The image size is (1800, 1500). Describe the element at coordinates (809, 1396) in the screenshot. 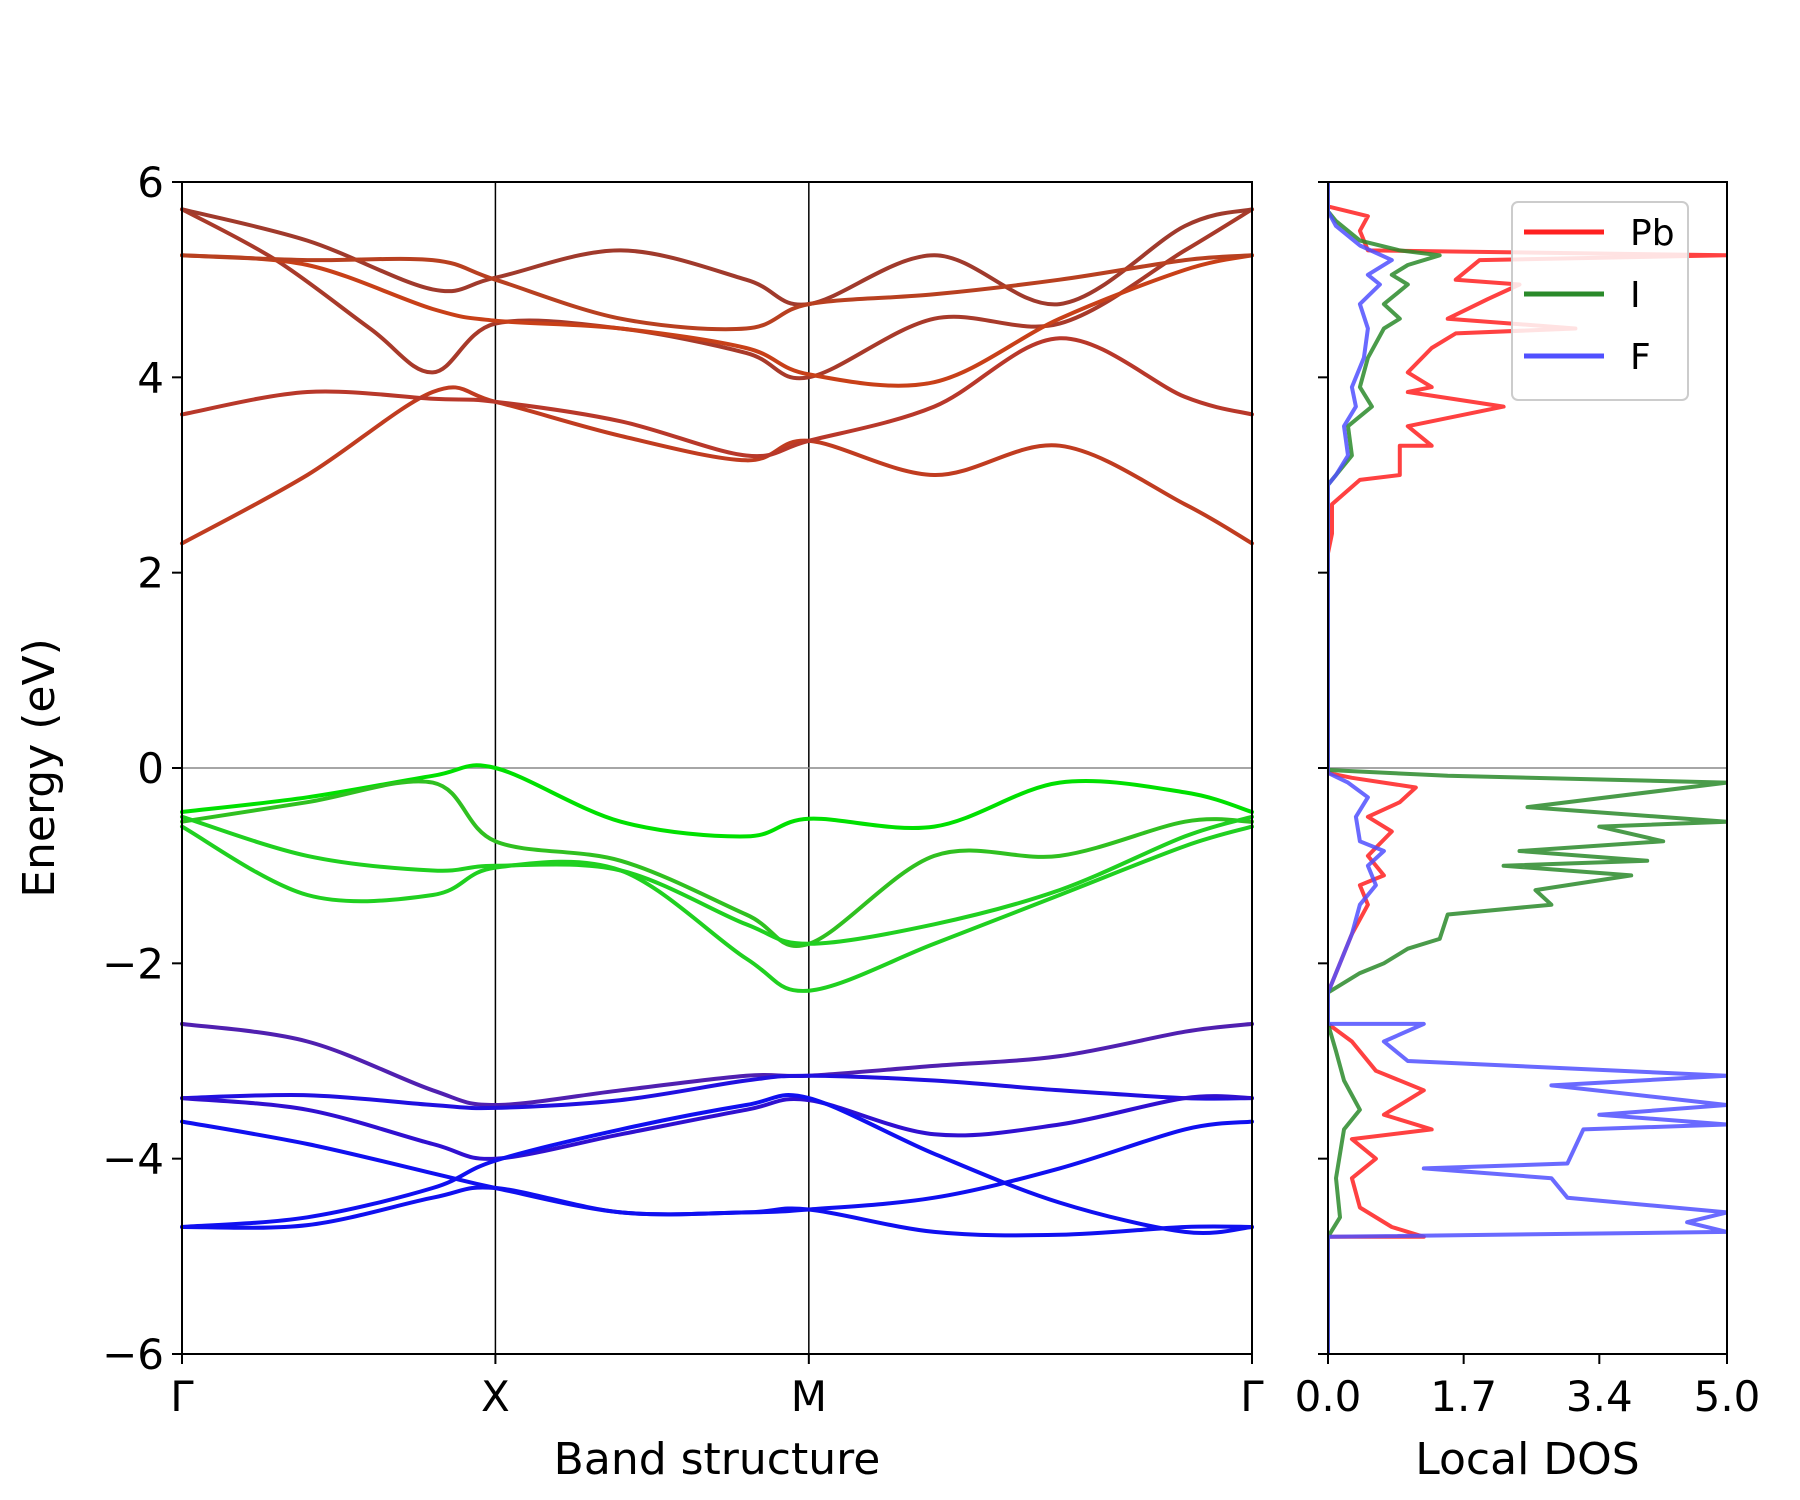

I see `kpoint-label: M` at that location.